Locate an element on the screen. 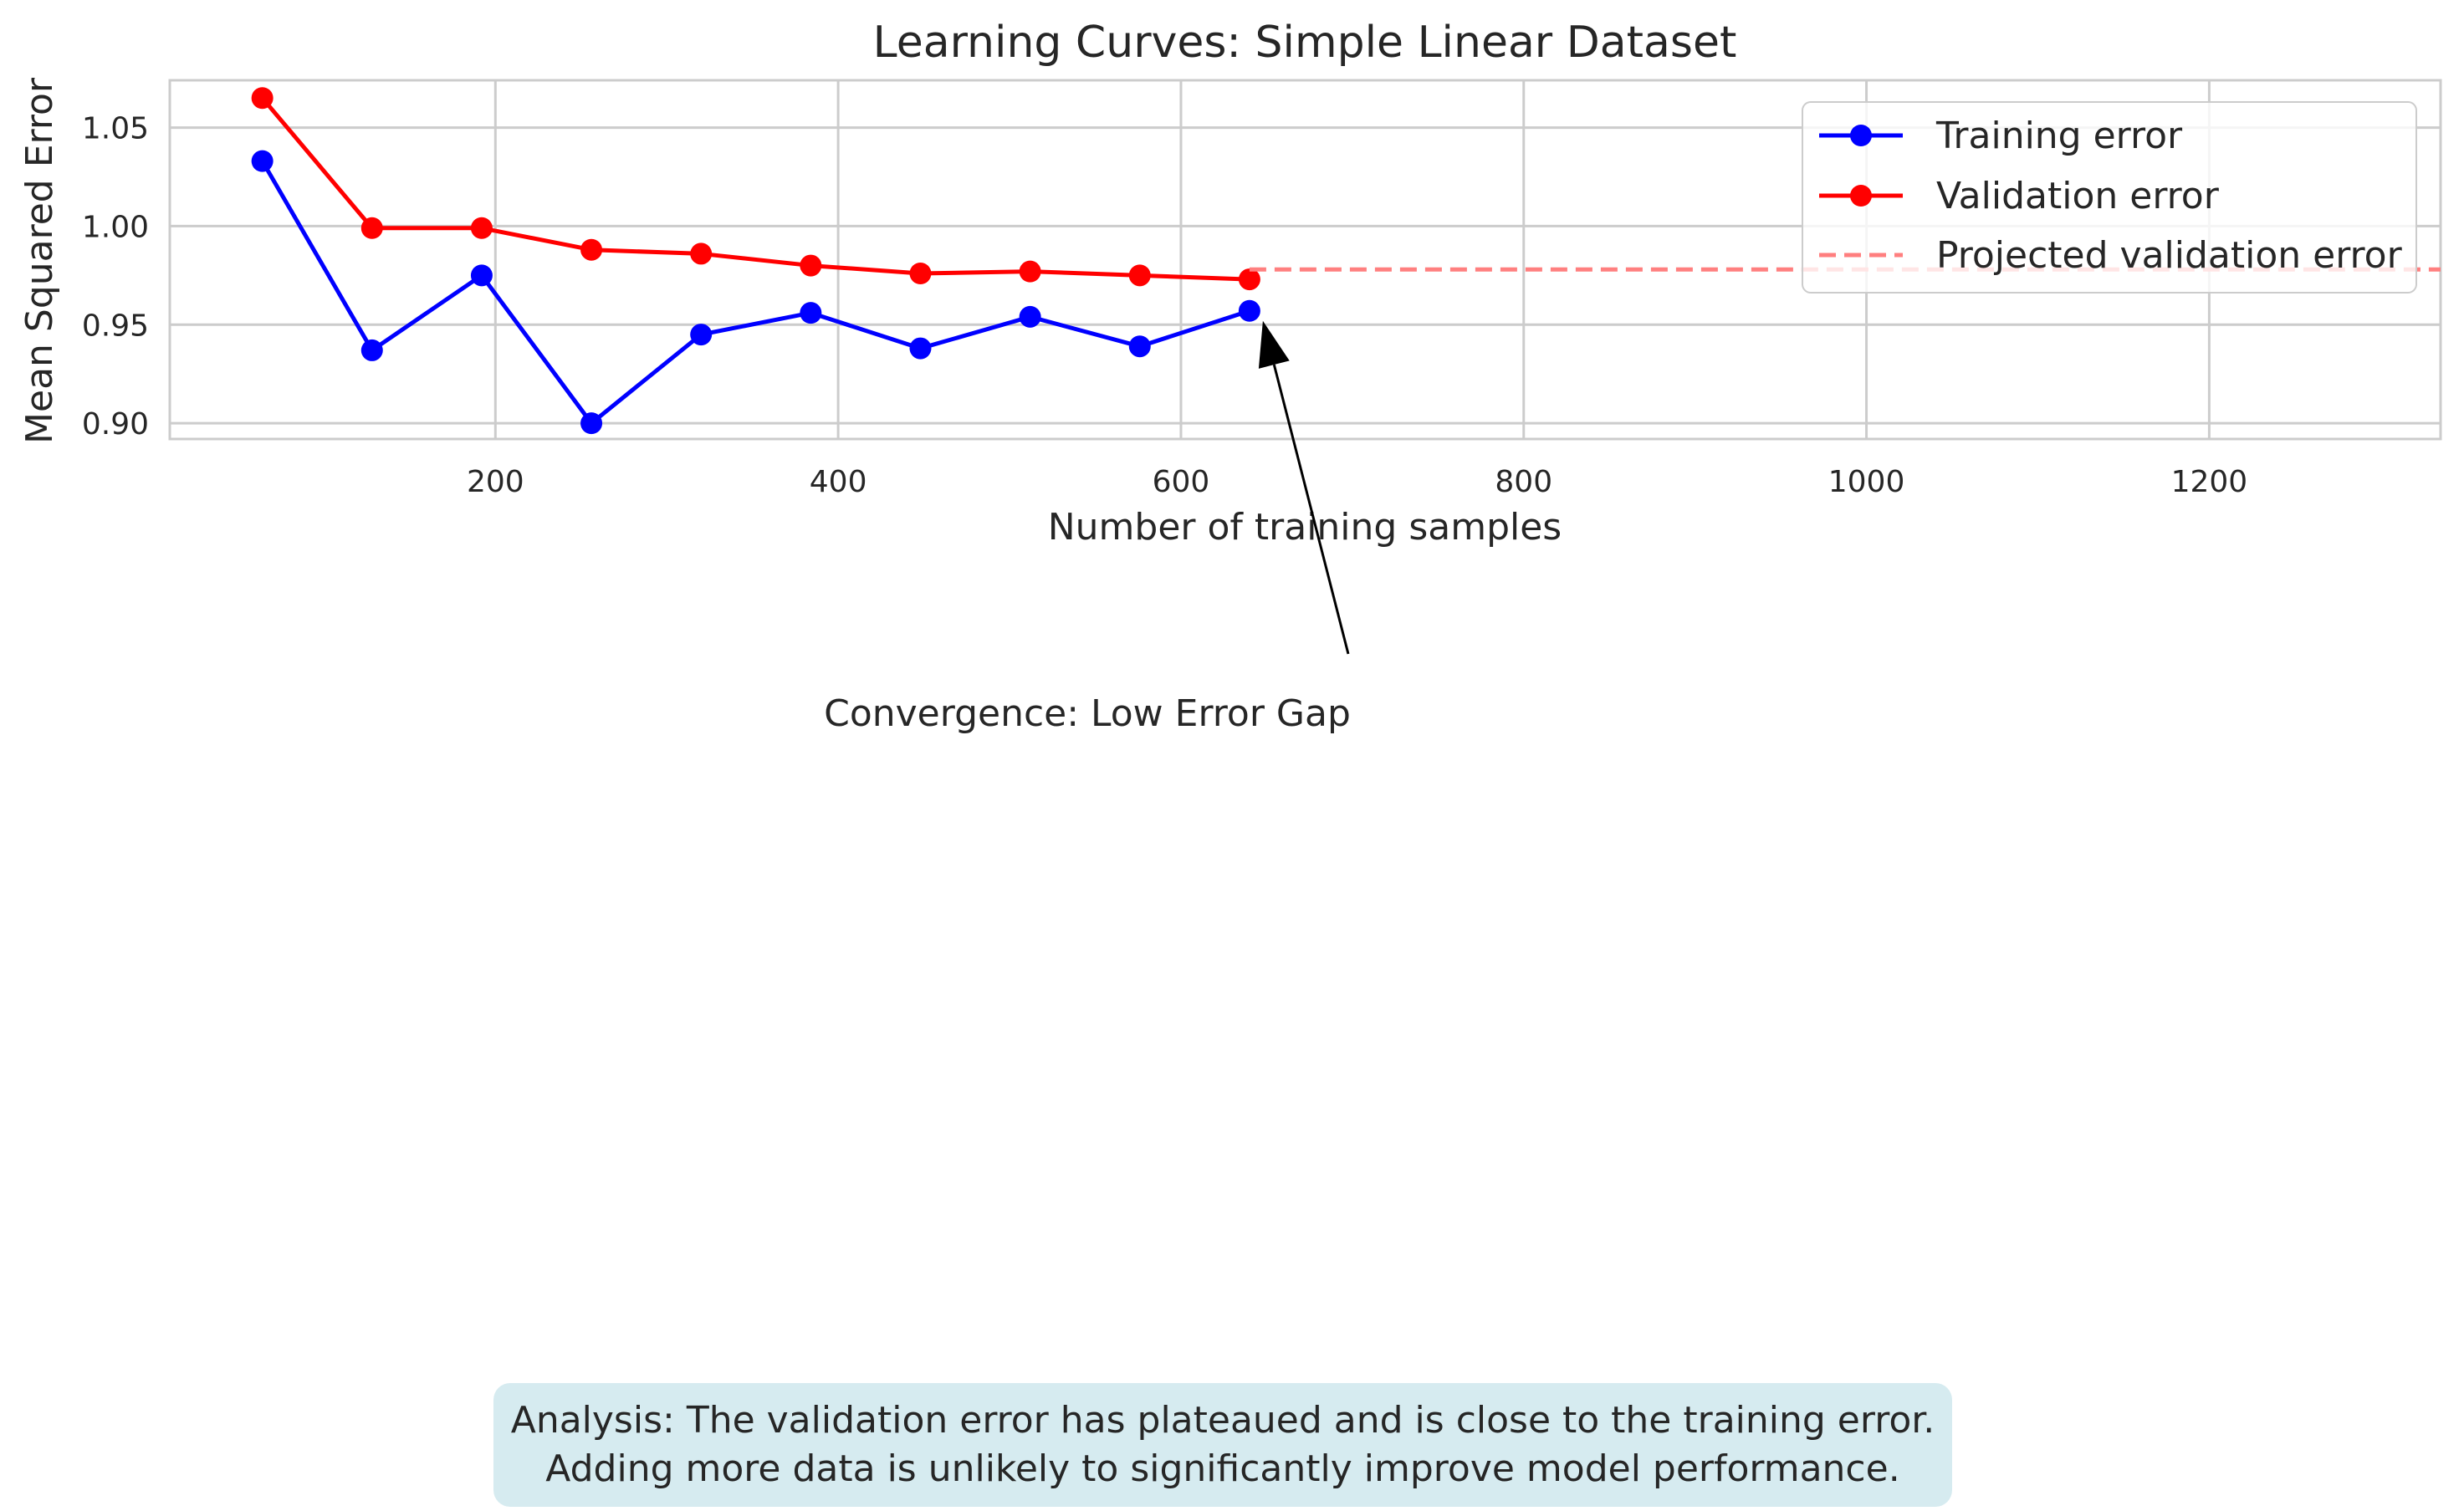 This screenshot has width=2464, height=1511. x-tick-labels: 200 400 600 800 1000 1200 is located at coordinates (1357, 482).